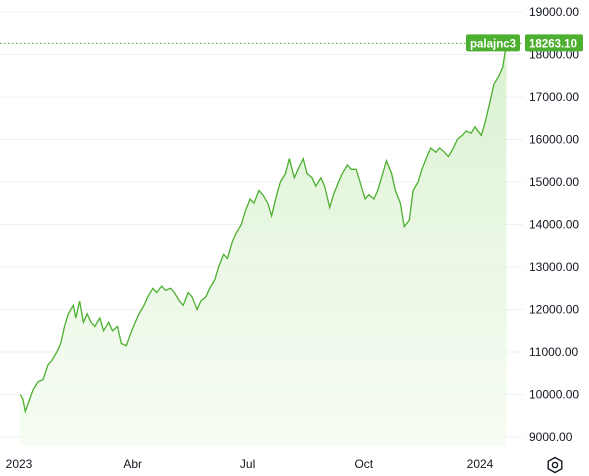 Image resolution: width=589 pixels, height=476 pixels. What do you see at coordinates (553, 352) in the screenshot?
I see `y-tick-label: 11000.00` at bounding box center [553, 352].